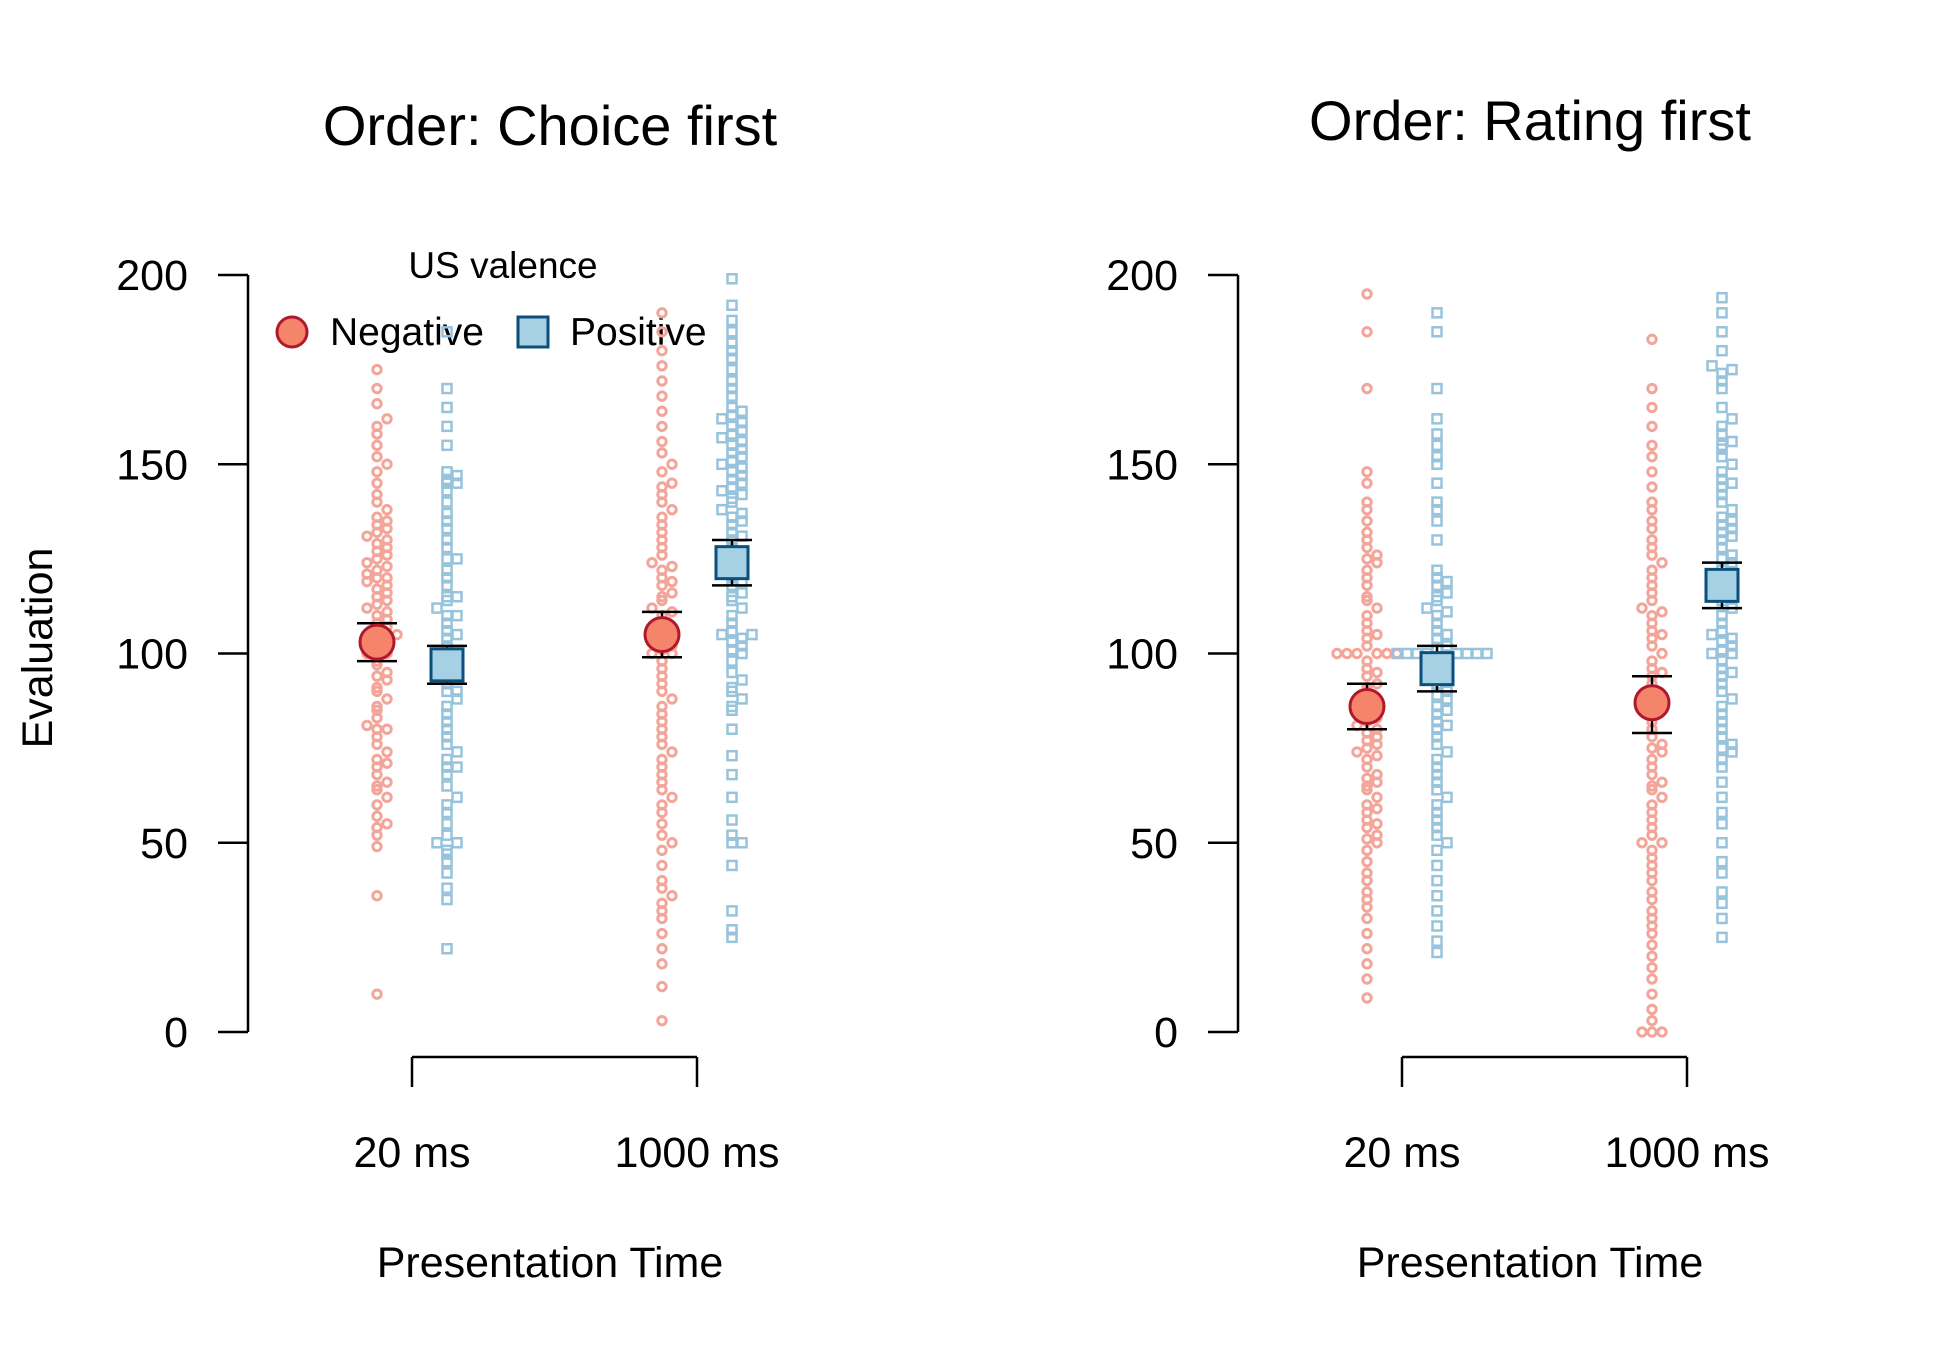 Image resolution: width=1950 pixels, height=1350 pixels. What do you see at coordinates (502, 265) in the screenshot?
I see `legend-title: US valence` at bounding box center [502, 265].